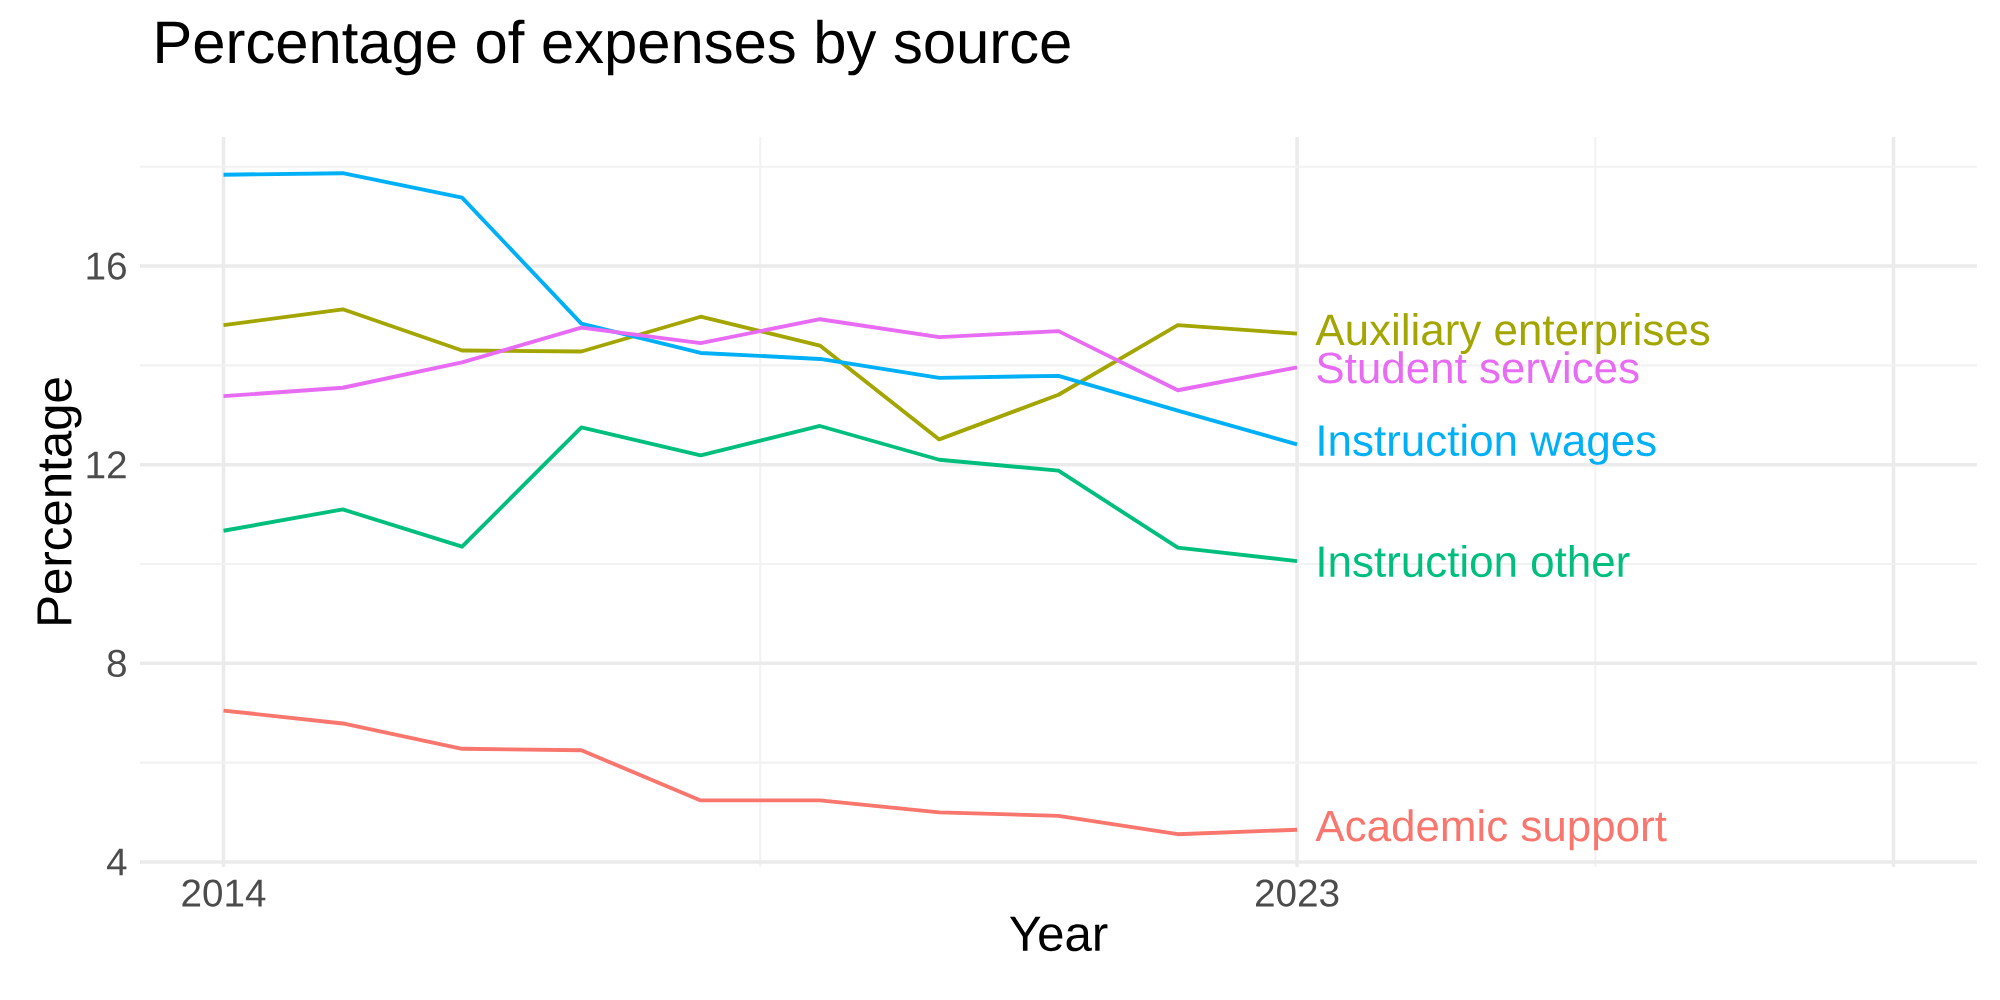  What do you see at coordinates (106, 266) in the screenshot?
I see `y-tick-label: 16` at bounding box center [106, 266].